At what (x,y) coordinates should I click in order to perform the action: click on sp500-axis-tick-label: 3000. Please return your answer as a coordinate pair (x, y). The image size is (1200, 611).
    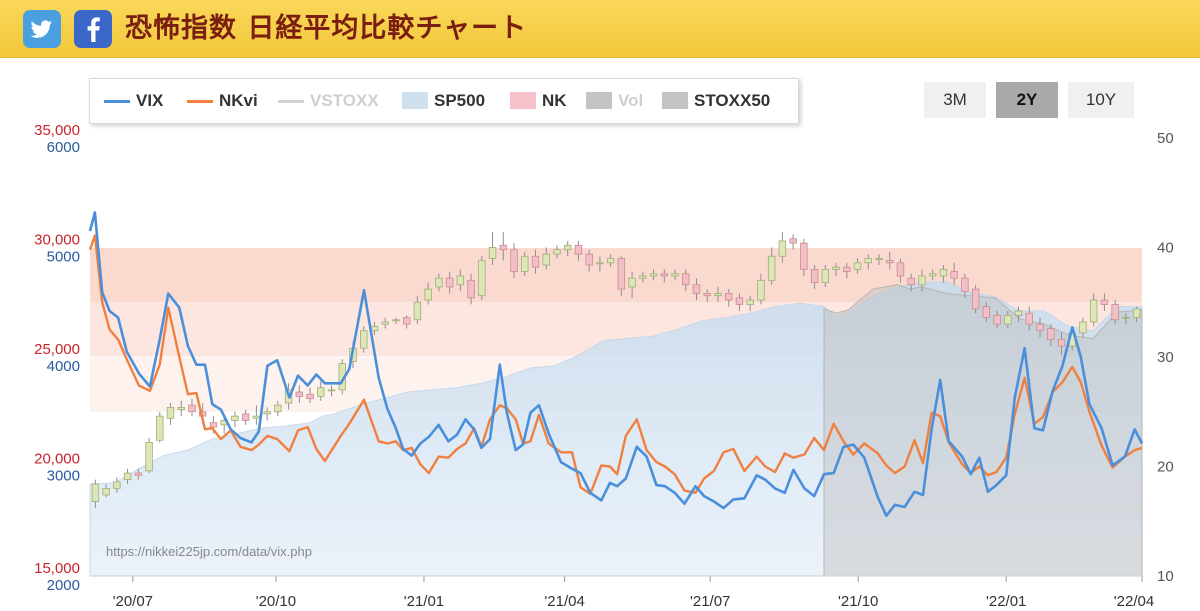
    Looking at the image, I should click on (63, 476).